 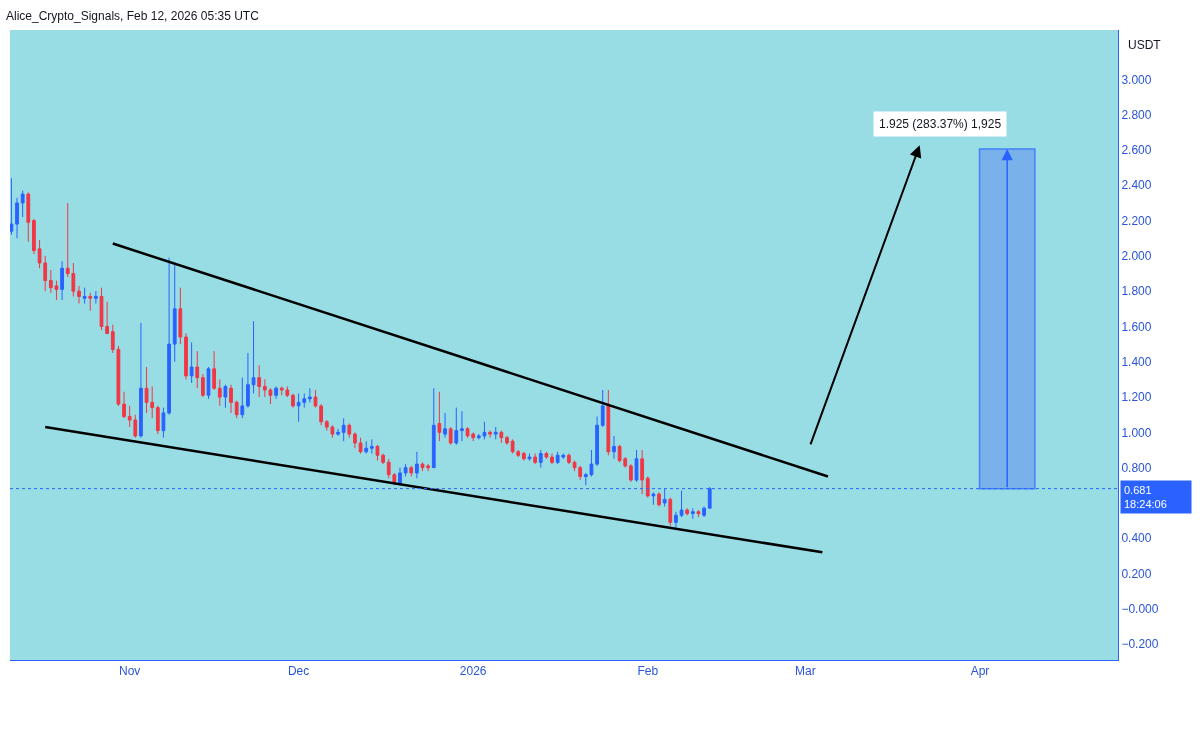 I want to click on band-label: 1.925 (283.37%) 1,925, so click(x=940, y=124).